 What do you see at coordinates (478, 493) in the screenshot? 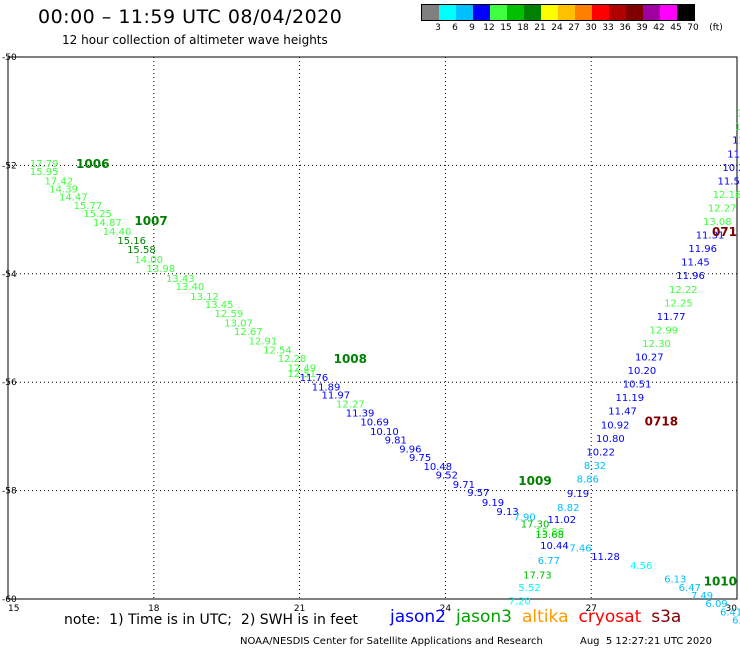
I see `wave-height-value: 9.57` at bounding box center [478, 493].